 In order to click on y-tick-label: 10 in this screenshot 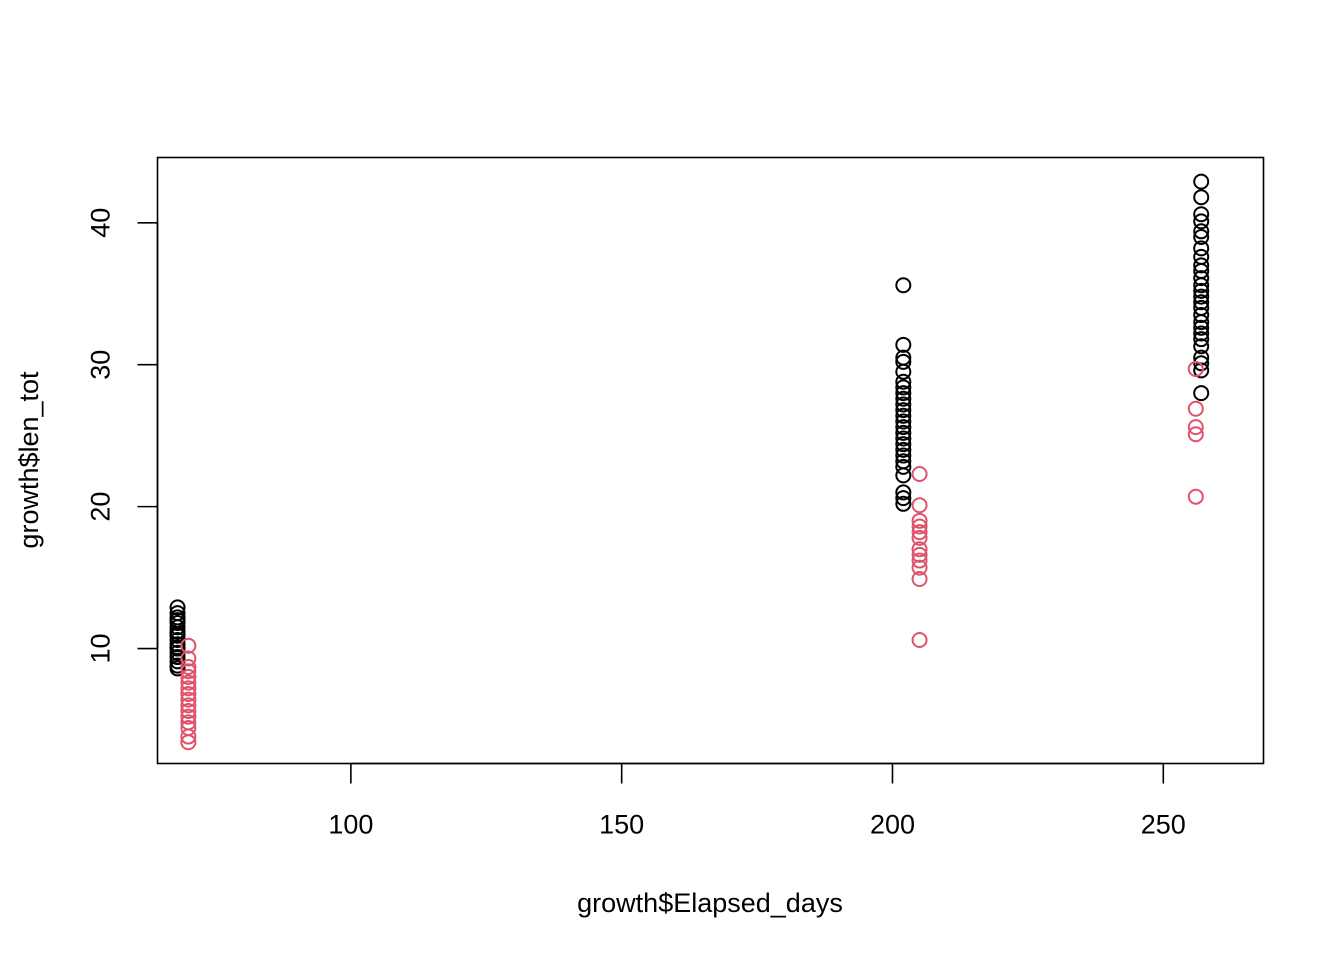, I will do `click(101, 649)`.